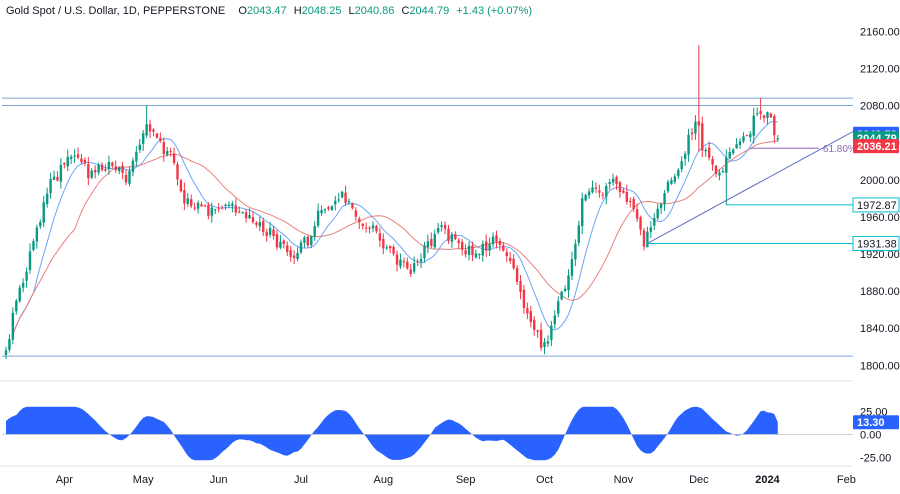 The width and height of the screenshot is (900, 494). Describe the element at coordinates (624, 480) in the screenshot. I see `time-axis-tick-label: Nov` at that location.